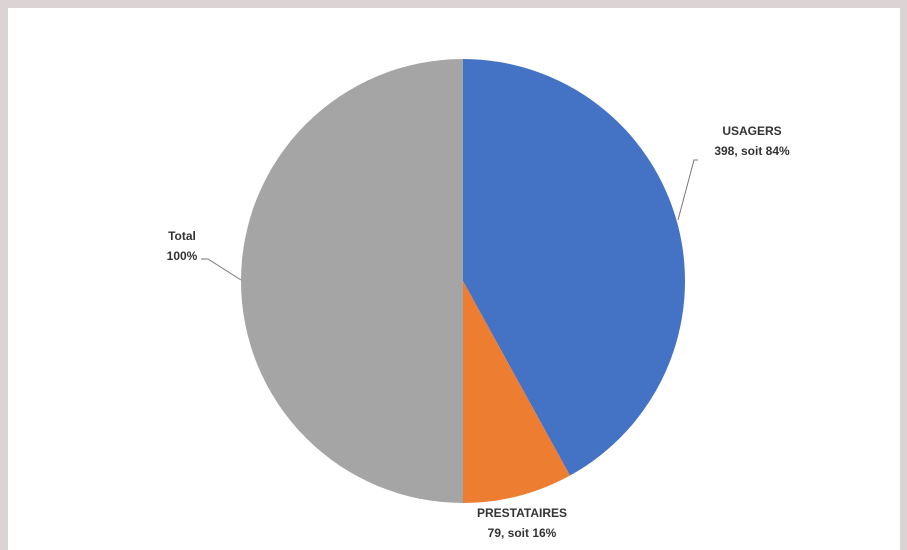 This screenshot has height=550, width=907. Describe the element at coordinates (182, 236) in the screenshot. I see `slice-label: Total` at that location.